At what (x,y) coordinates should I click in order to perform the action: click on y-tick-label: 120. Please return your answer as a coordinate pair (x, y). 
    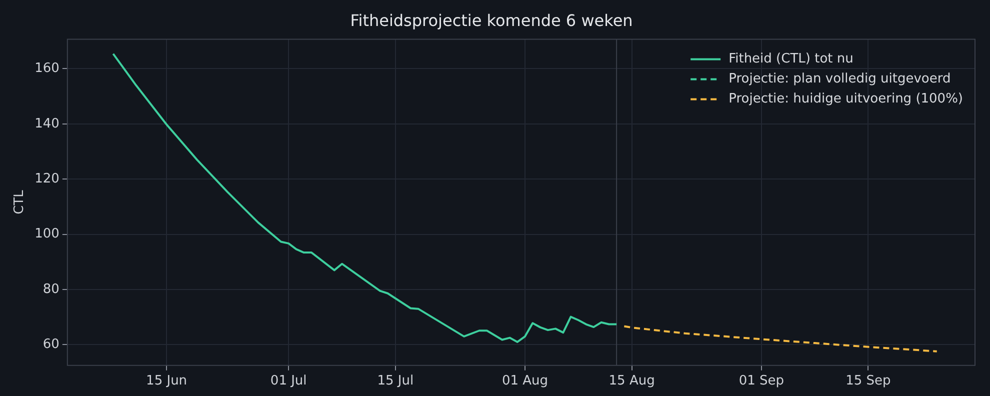
    Looking at the image, I should click on (47, 178).